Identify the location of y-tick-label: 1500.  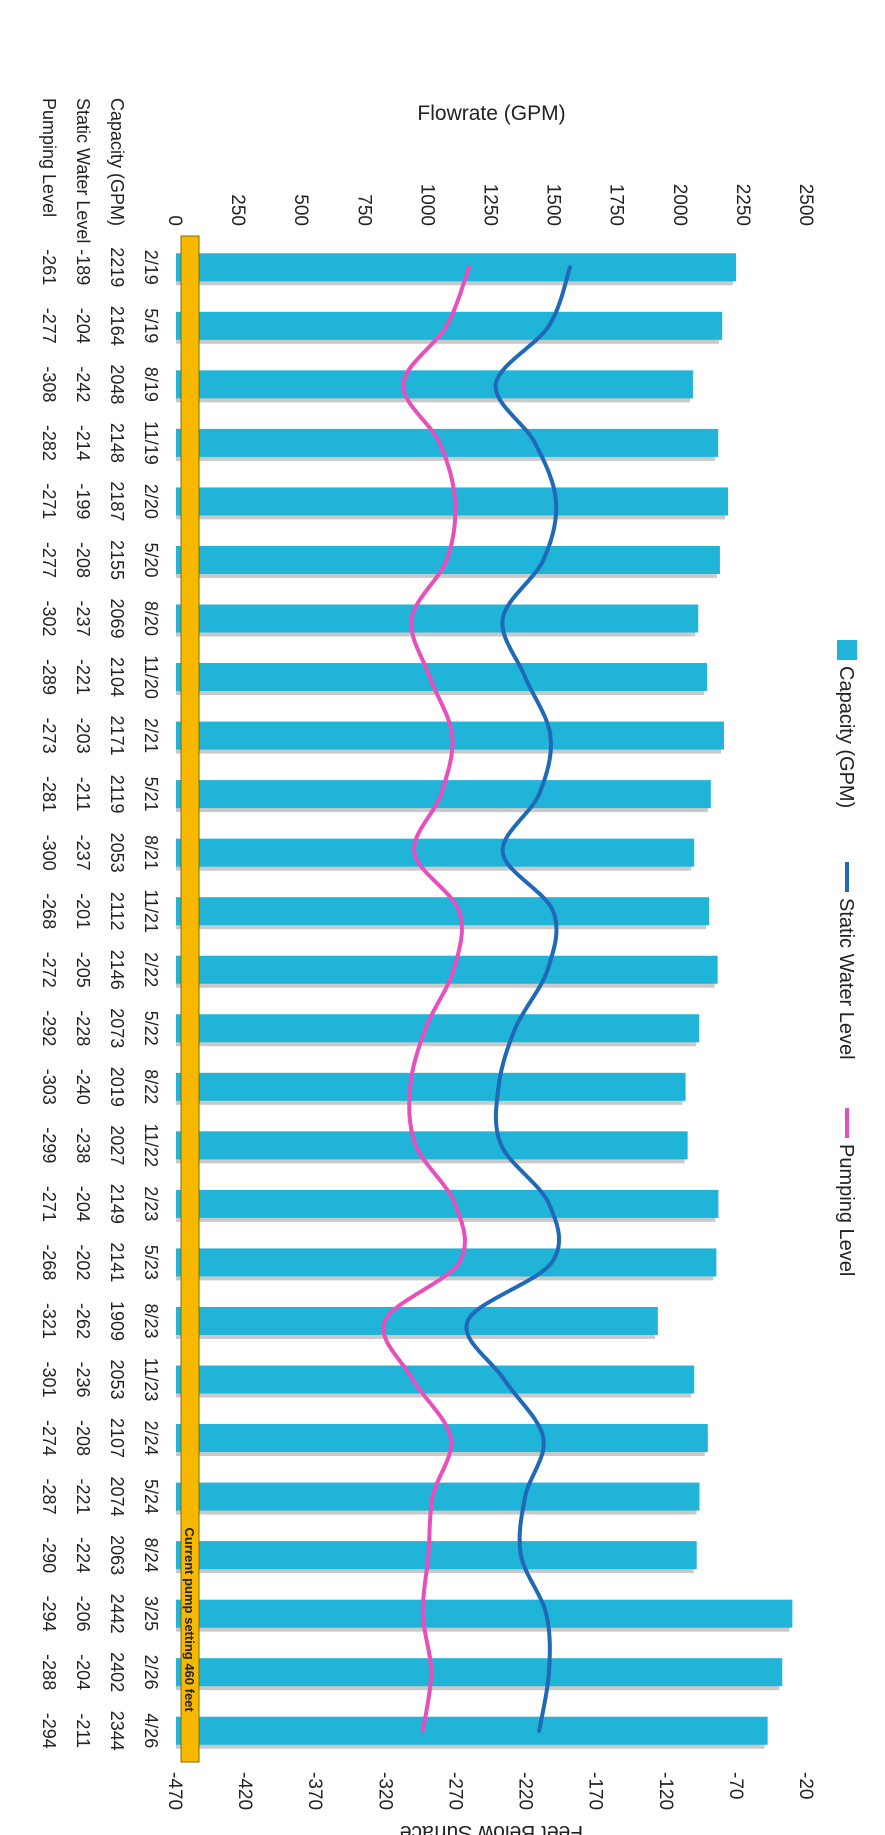
(553, 205).